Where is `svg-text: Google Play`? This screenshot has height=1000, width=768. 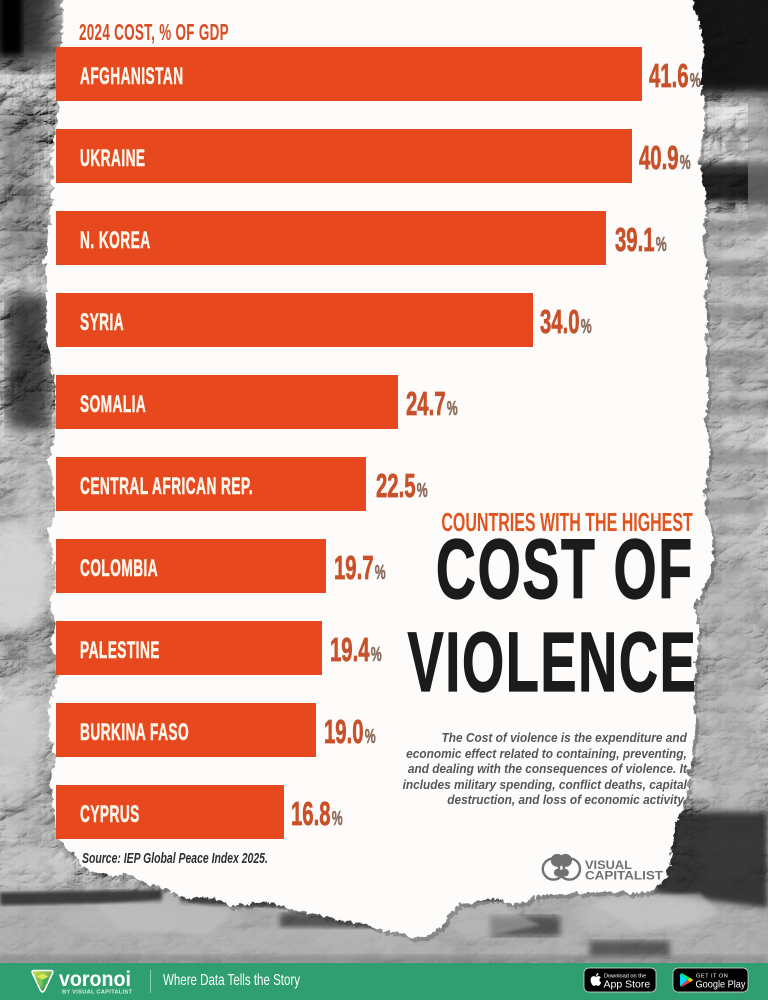 svg-text: Google Play is located at coordinates (721, 985).